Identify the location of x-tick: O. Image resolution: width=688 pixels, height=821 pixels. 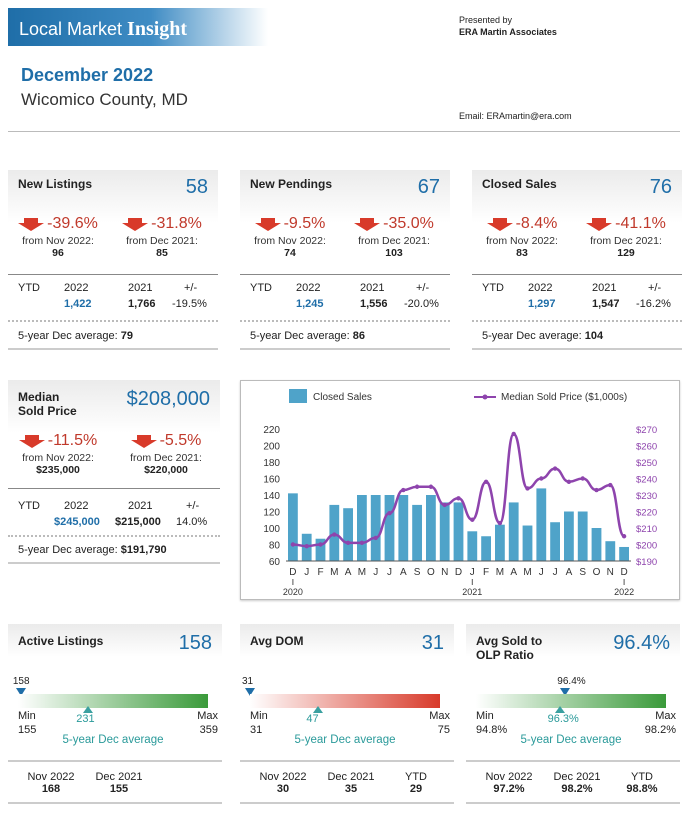
(597, 572).